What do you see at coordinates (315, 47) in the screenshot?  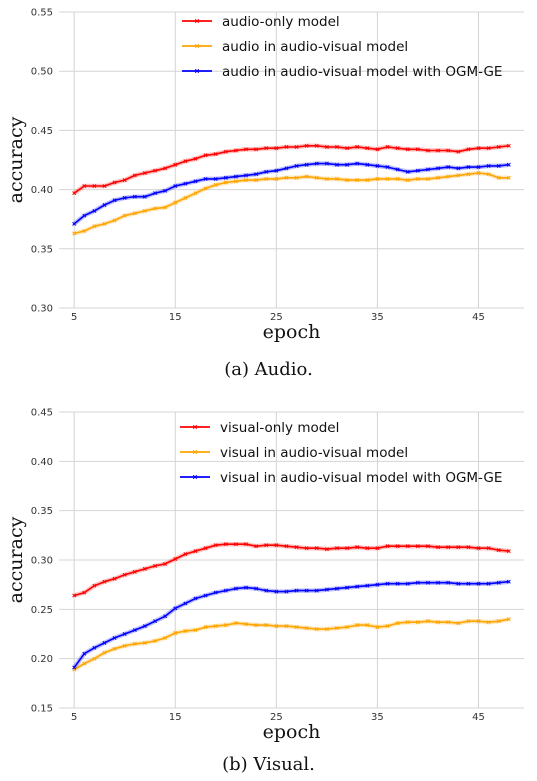 I see `legend-label: audio in audio-visual model` at bounding box center [315, 47].